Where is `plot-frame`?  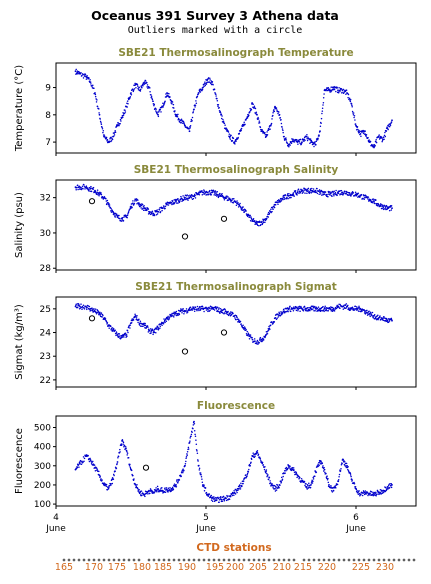 plot-frame is located at coordinates (236, 108).